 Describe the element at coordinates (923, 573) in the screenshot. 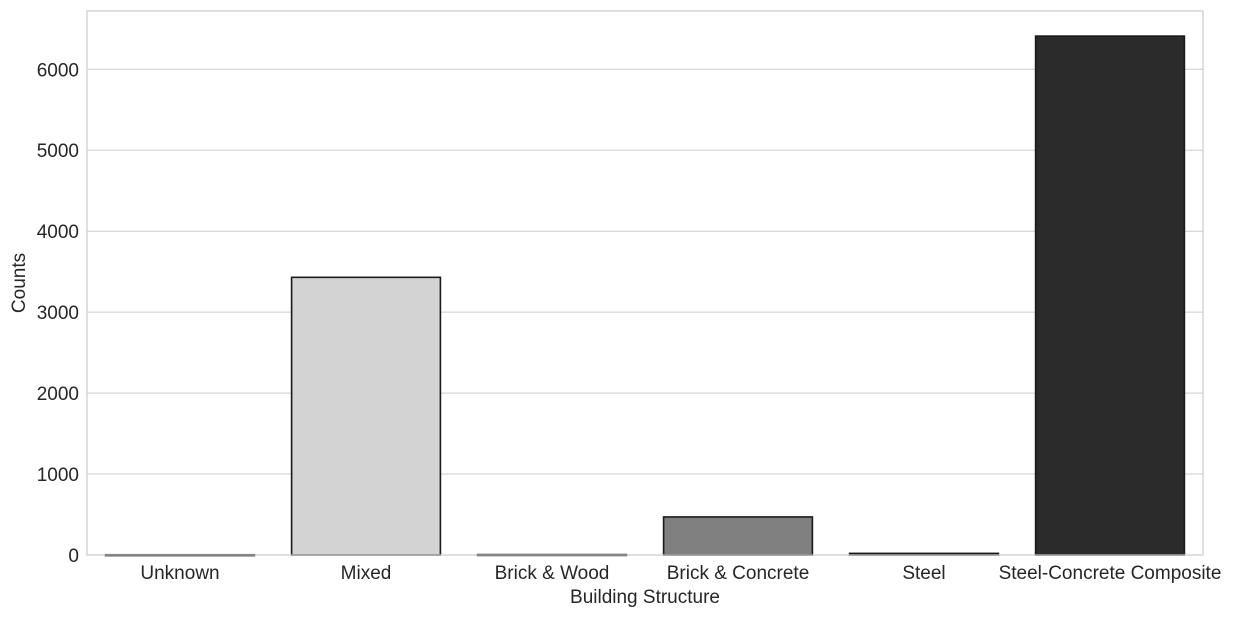

I see `x-tick-label: Steel` at that location.